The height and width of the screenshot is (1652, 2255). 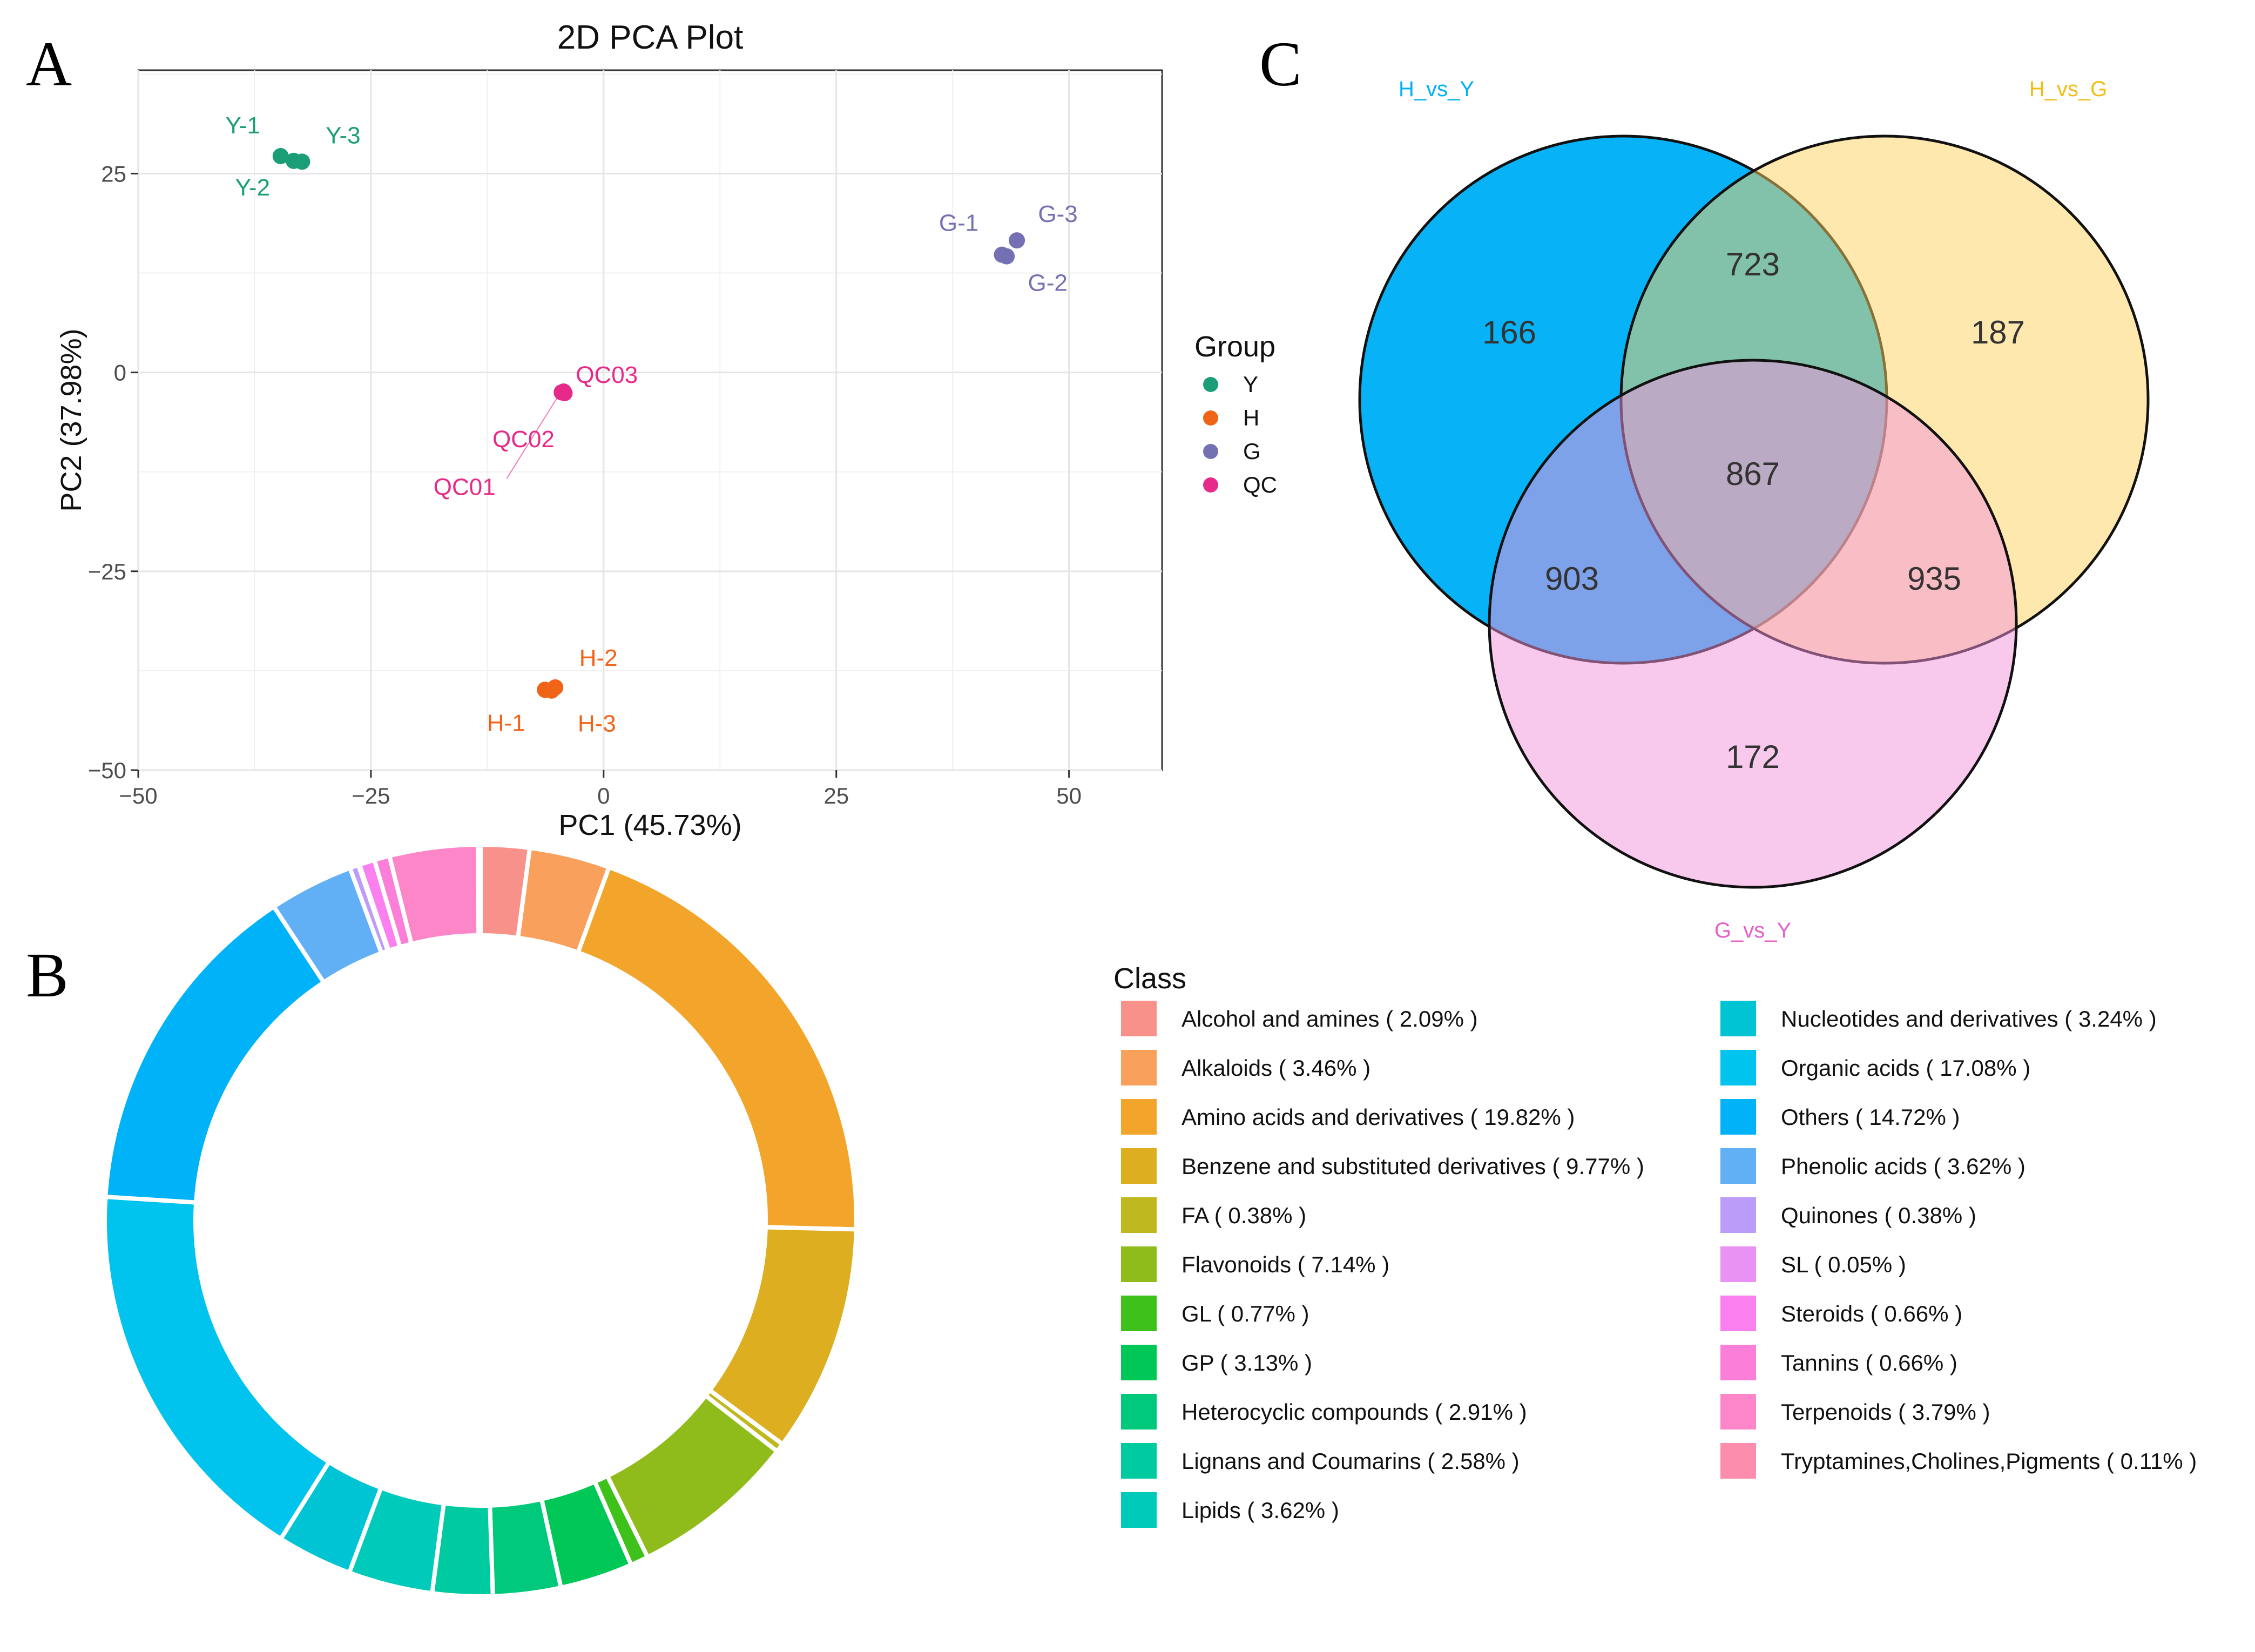 What do you see at coordinates (1378, 1117) in the screenshot?
I see `class-legend-label: Amino acids and derivatives ( 19.82% )` at bounding box center [1378, 1117].